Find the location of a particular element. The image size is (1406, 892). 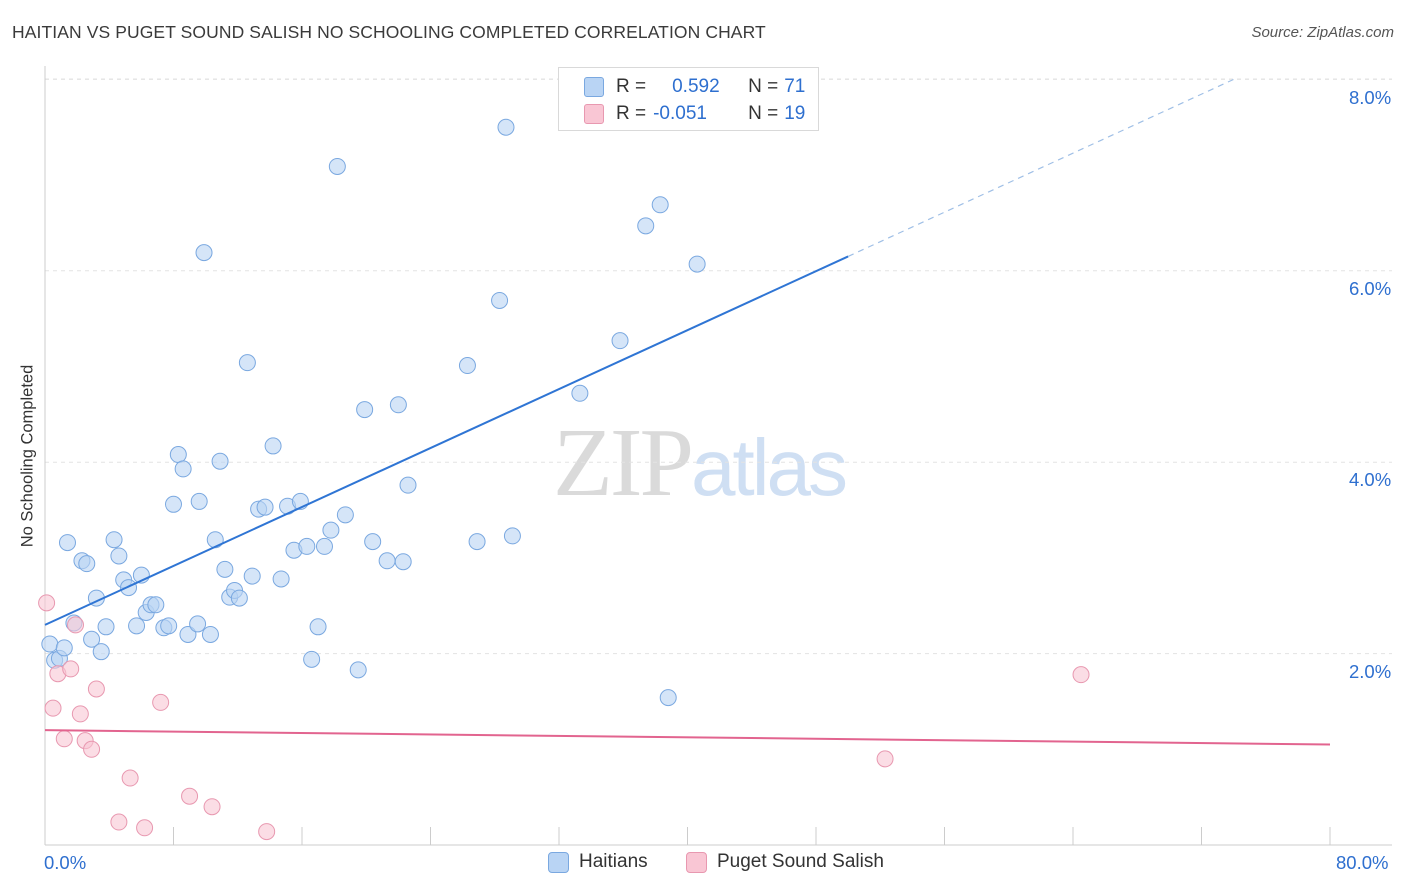

bottom-legend-swatch-haitians is located at coordinates (558, 862).